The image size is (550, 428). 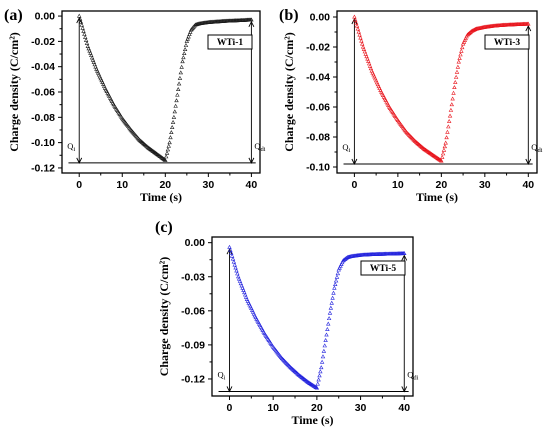 I want to click on legend-label: WTi-3, so click(x=507, y=43).